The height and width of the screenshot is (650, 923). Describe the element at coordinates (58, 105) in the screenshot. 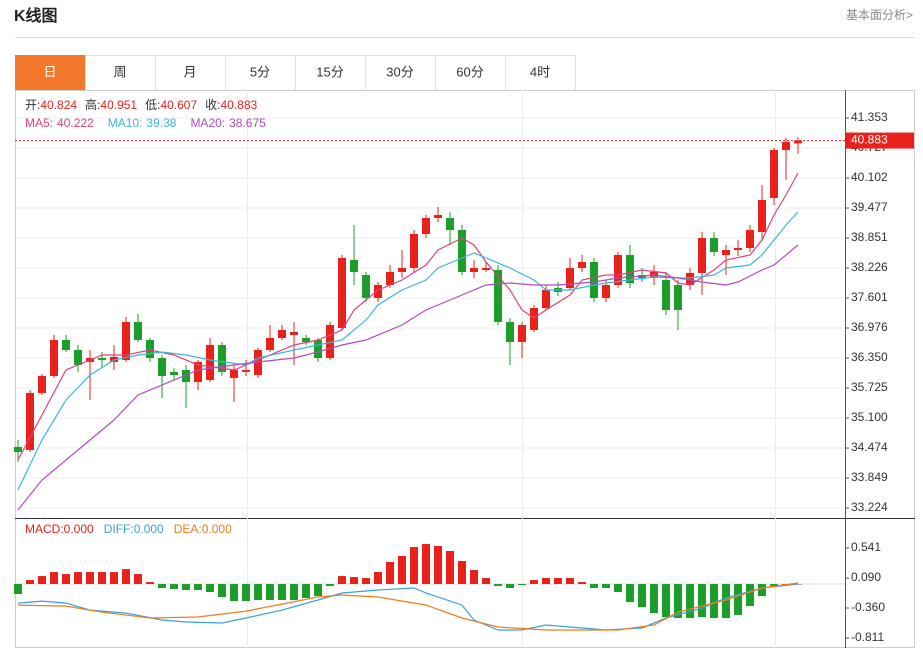

I see `quote-value: 40.824` at that location.